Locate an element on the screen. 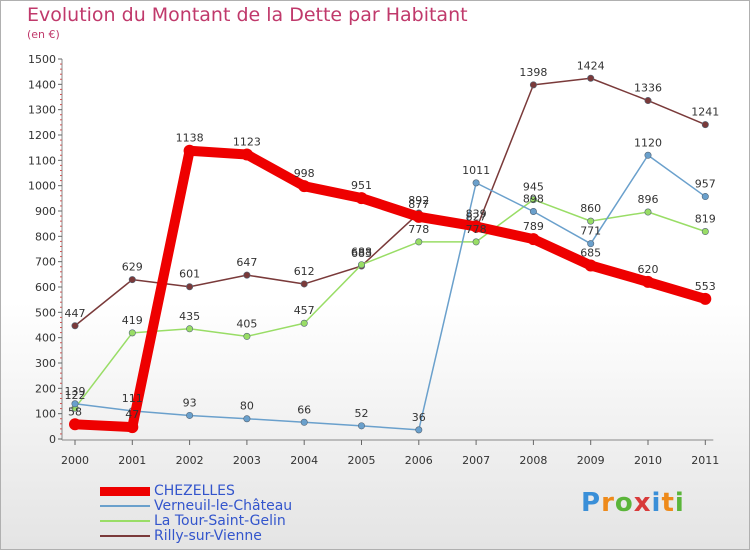 This screenshot has height=550, width=750. data-label: 620 is located at coordinates (648, 269).